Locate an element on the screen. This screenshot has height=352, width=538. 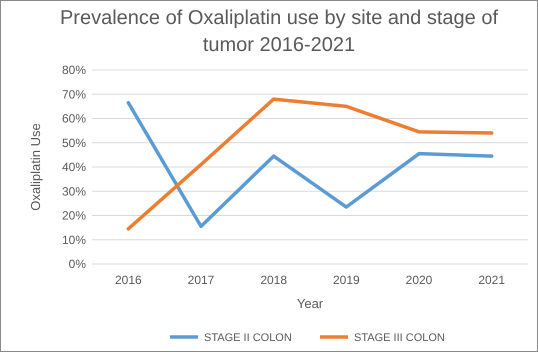
x-tick-label: 2018 is located at coordinates (274, 280).